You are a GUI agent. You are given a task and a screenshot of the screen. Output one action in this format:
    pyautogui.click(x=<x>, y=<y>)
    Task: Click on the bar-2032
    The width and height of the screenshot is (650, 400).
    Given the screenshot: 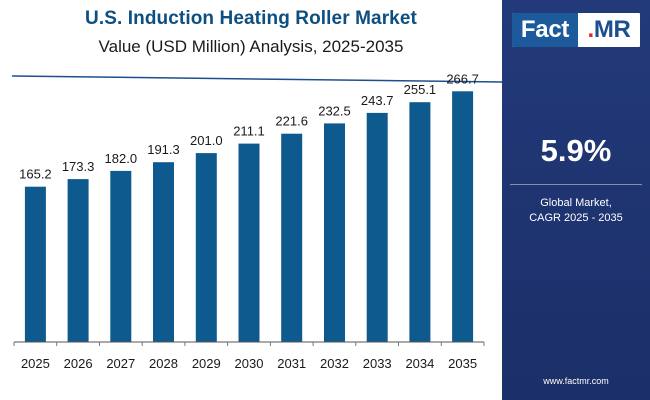 What is the action you would take?
    pyautogui.click(x=334, y=233)
    